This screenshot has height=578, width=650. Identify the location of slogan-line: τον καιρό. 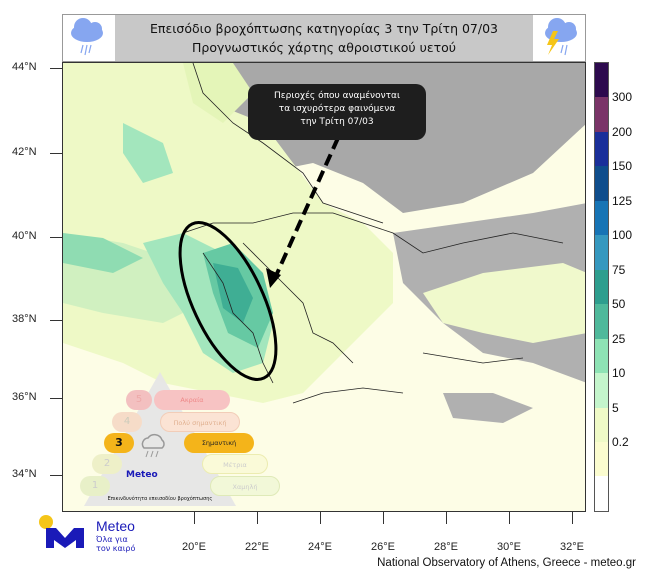
(116, 548).